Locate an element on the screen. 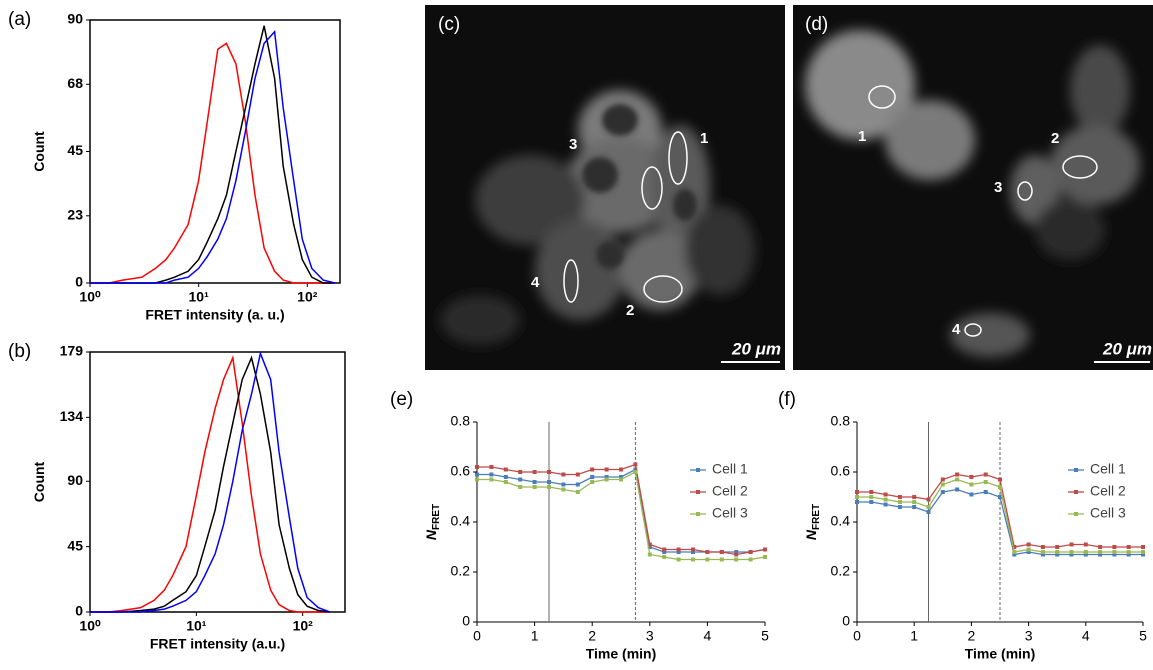  y-tick-label: 68 is located at coordinates (75, 83).